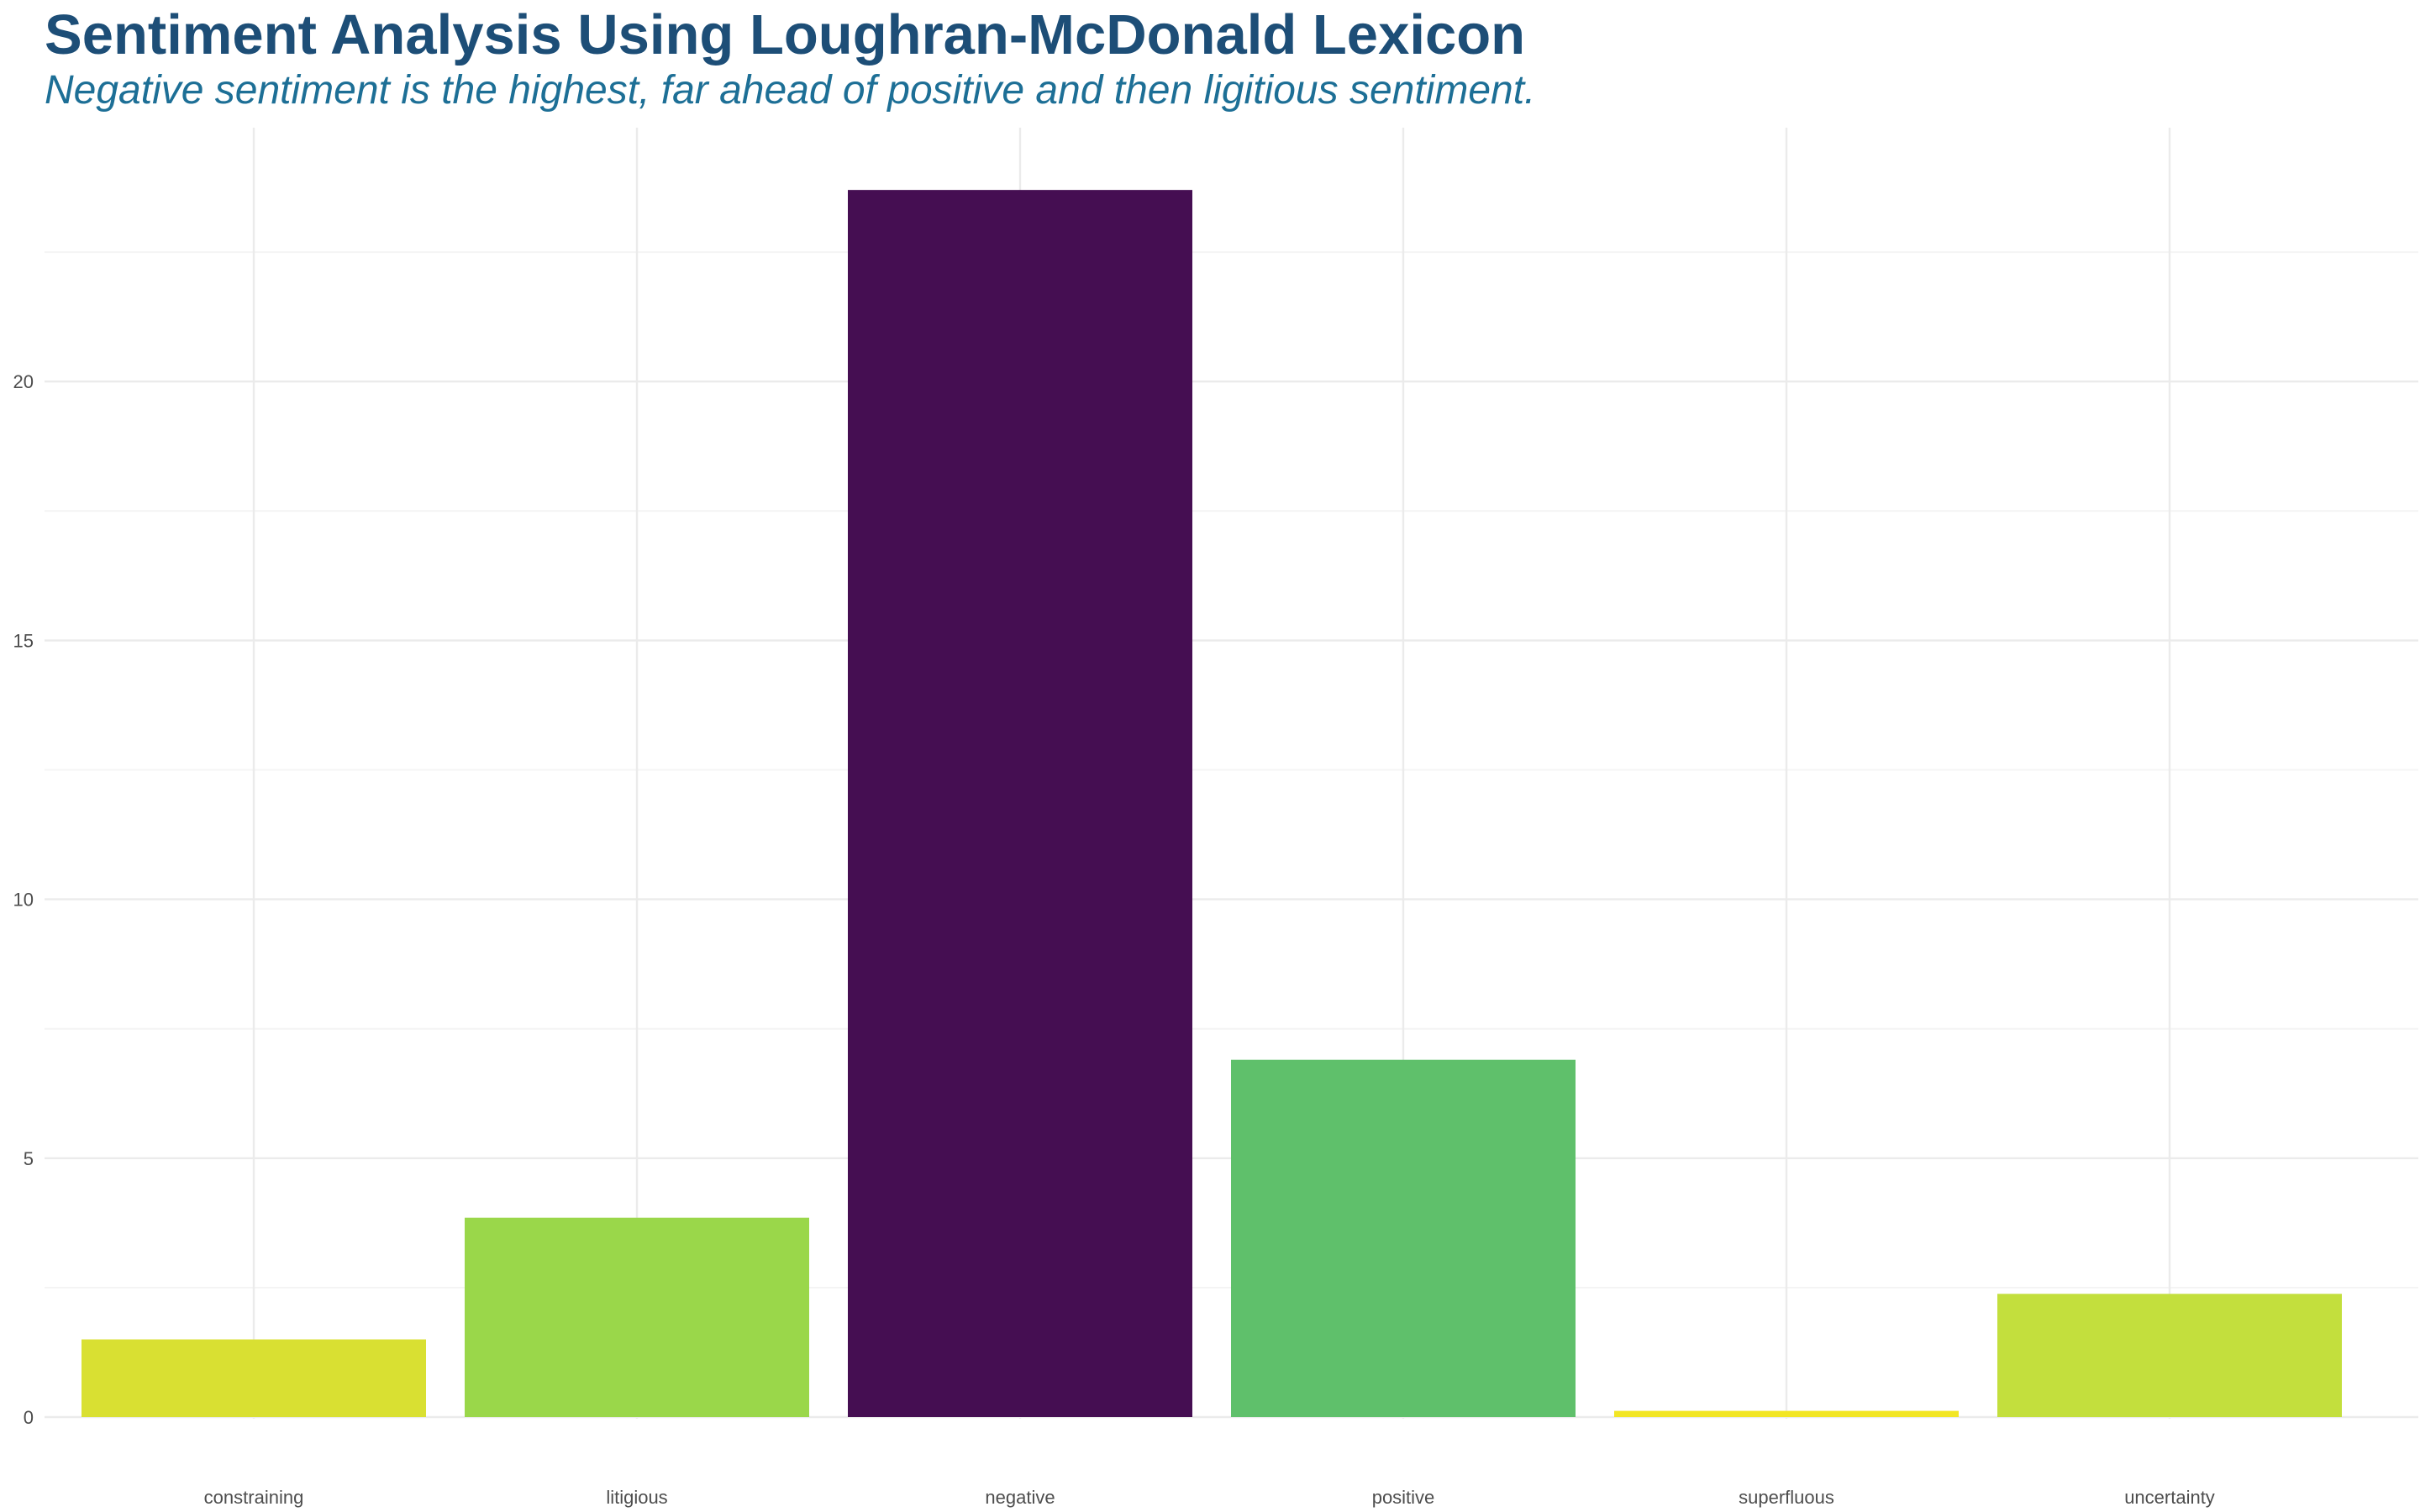 Image resolution: width=2420 pixels, height=1512 pixels. What do you see at coordinates (2169, 1355) in the screenshot?
I see `bar-uncertainty` at bounding box center [2169, 1355].